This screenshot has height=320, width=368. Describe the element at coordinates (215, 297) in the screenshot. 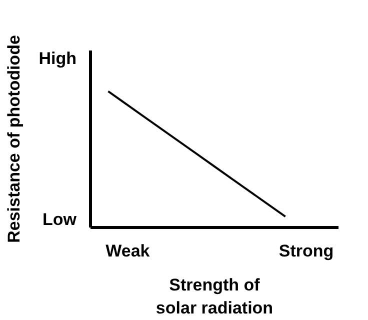

I see `x-axis-title: Strength of solar radiation` at that location.